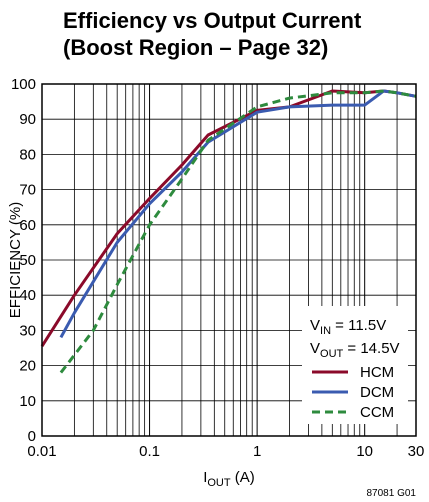 Image resolution: width=429 pixels, height=502 pixels. Describe the element at coordinates (325, 331) in the screenshot. I see `vin-sub: IN` at that location.